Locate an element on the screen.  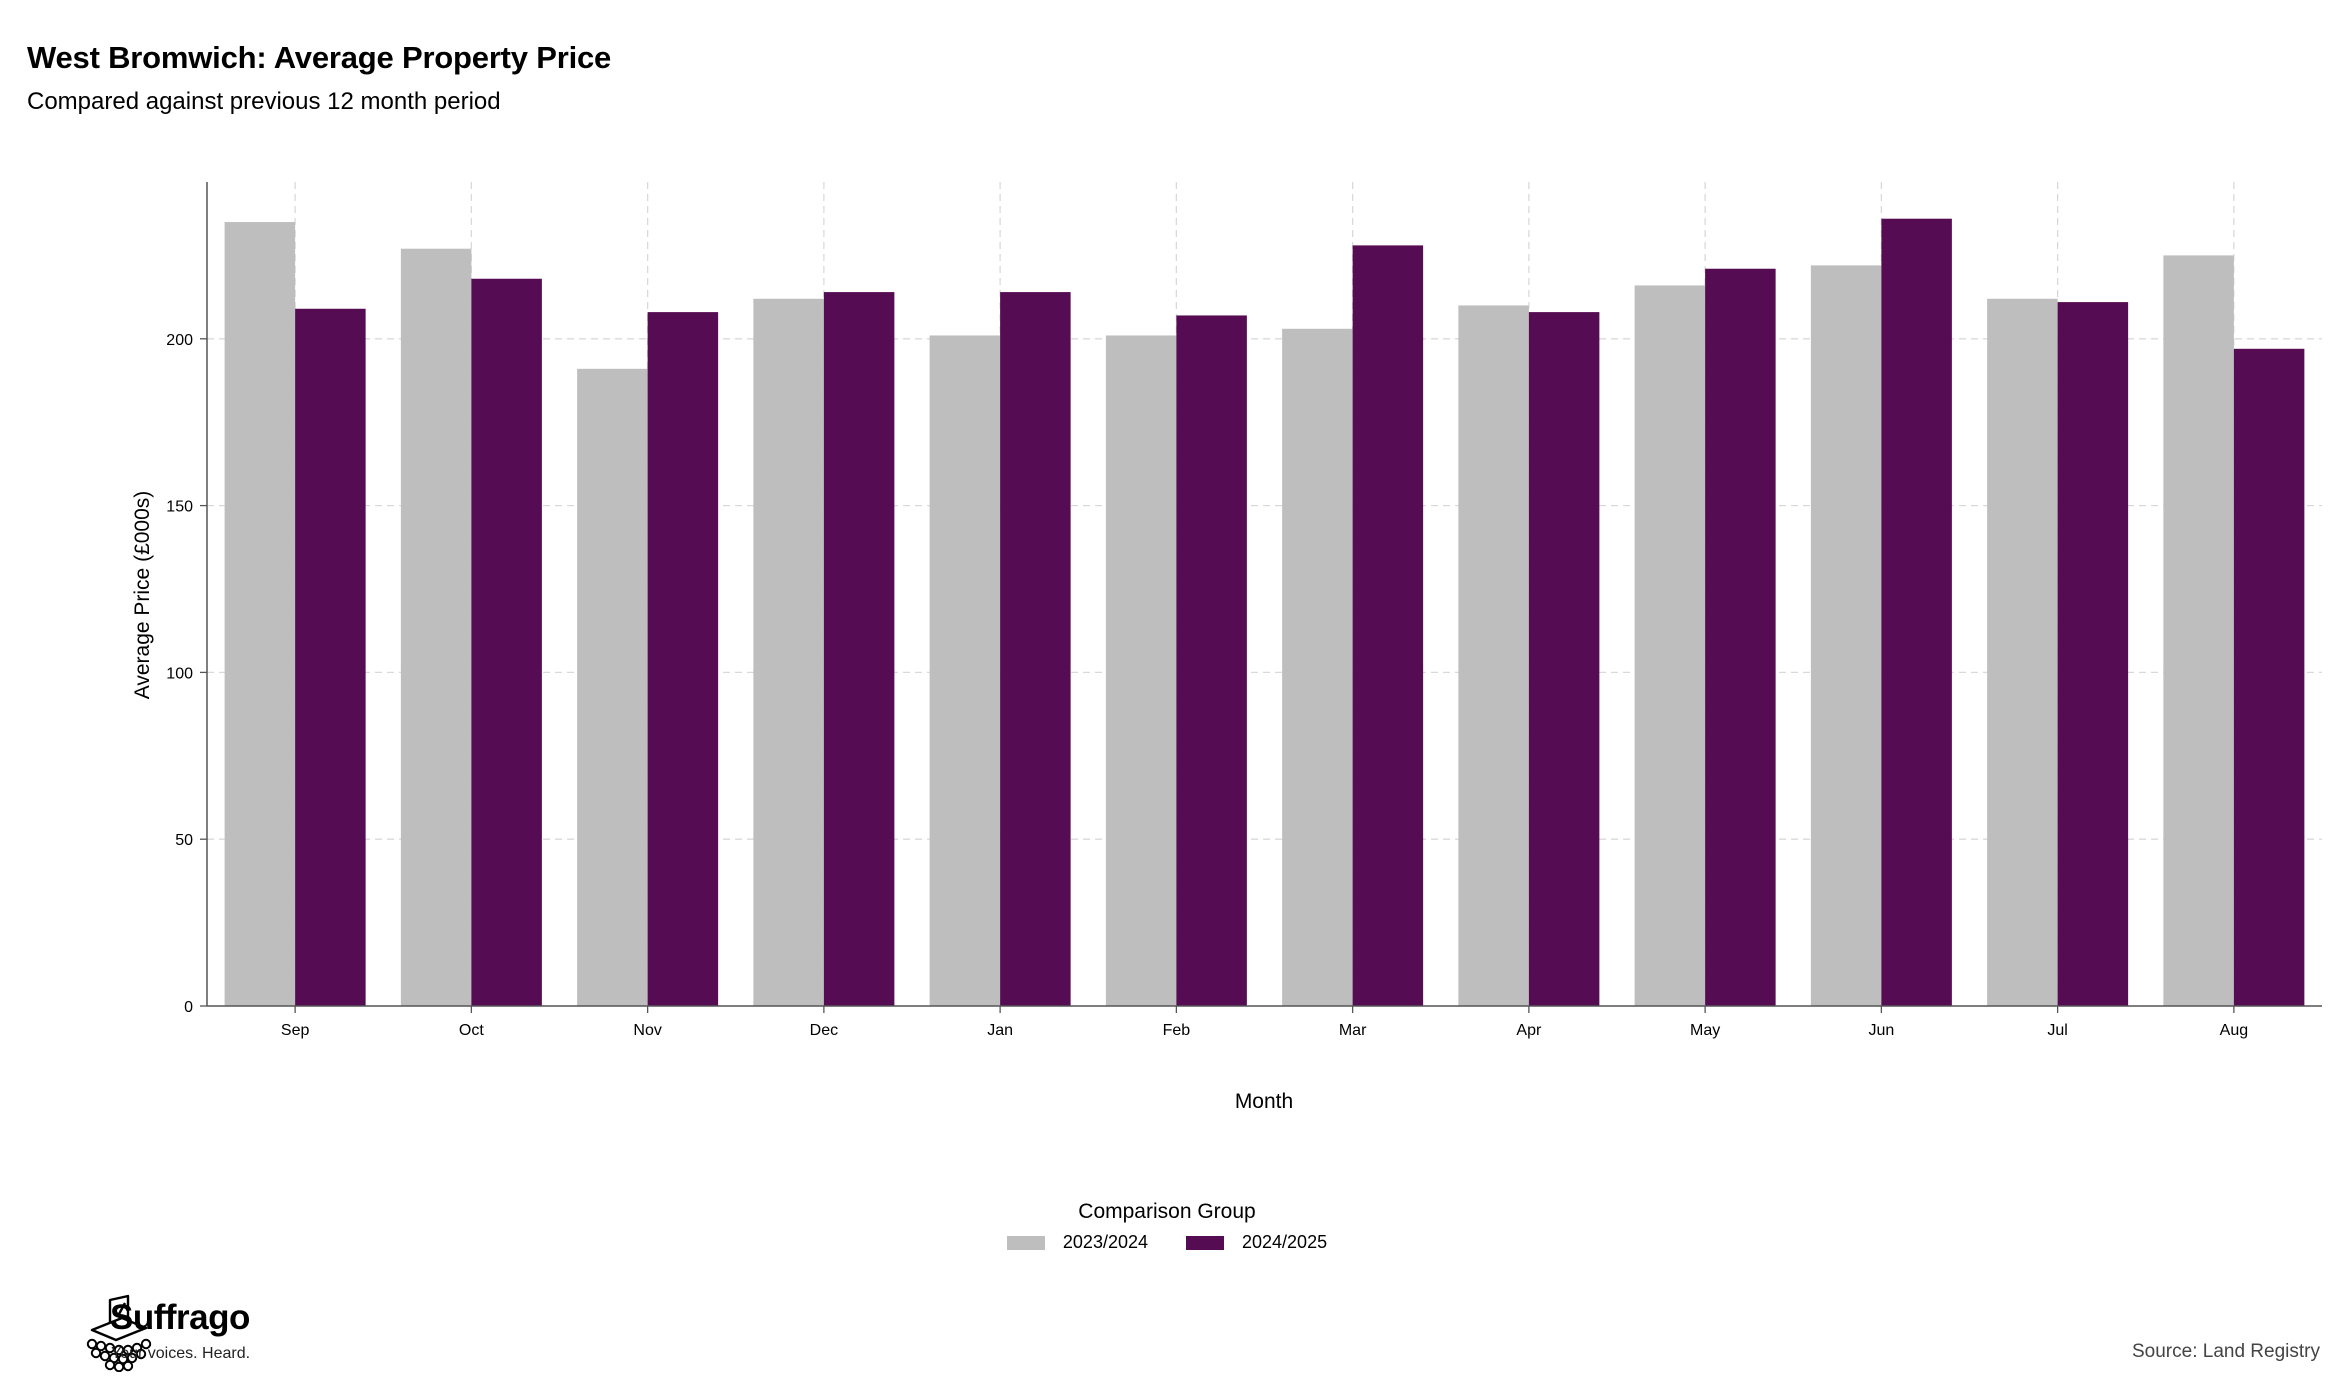
y-tick-label: 0 is located at coordinates (188, 1007).